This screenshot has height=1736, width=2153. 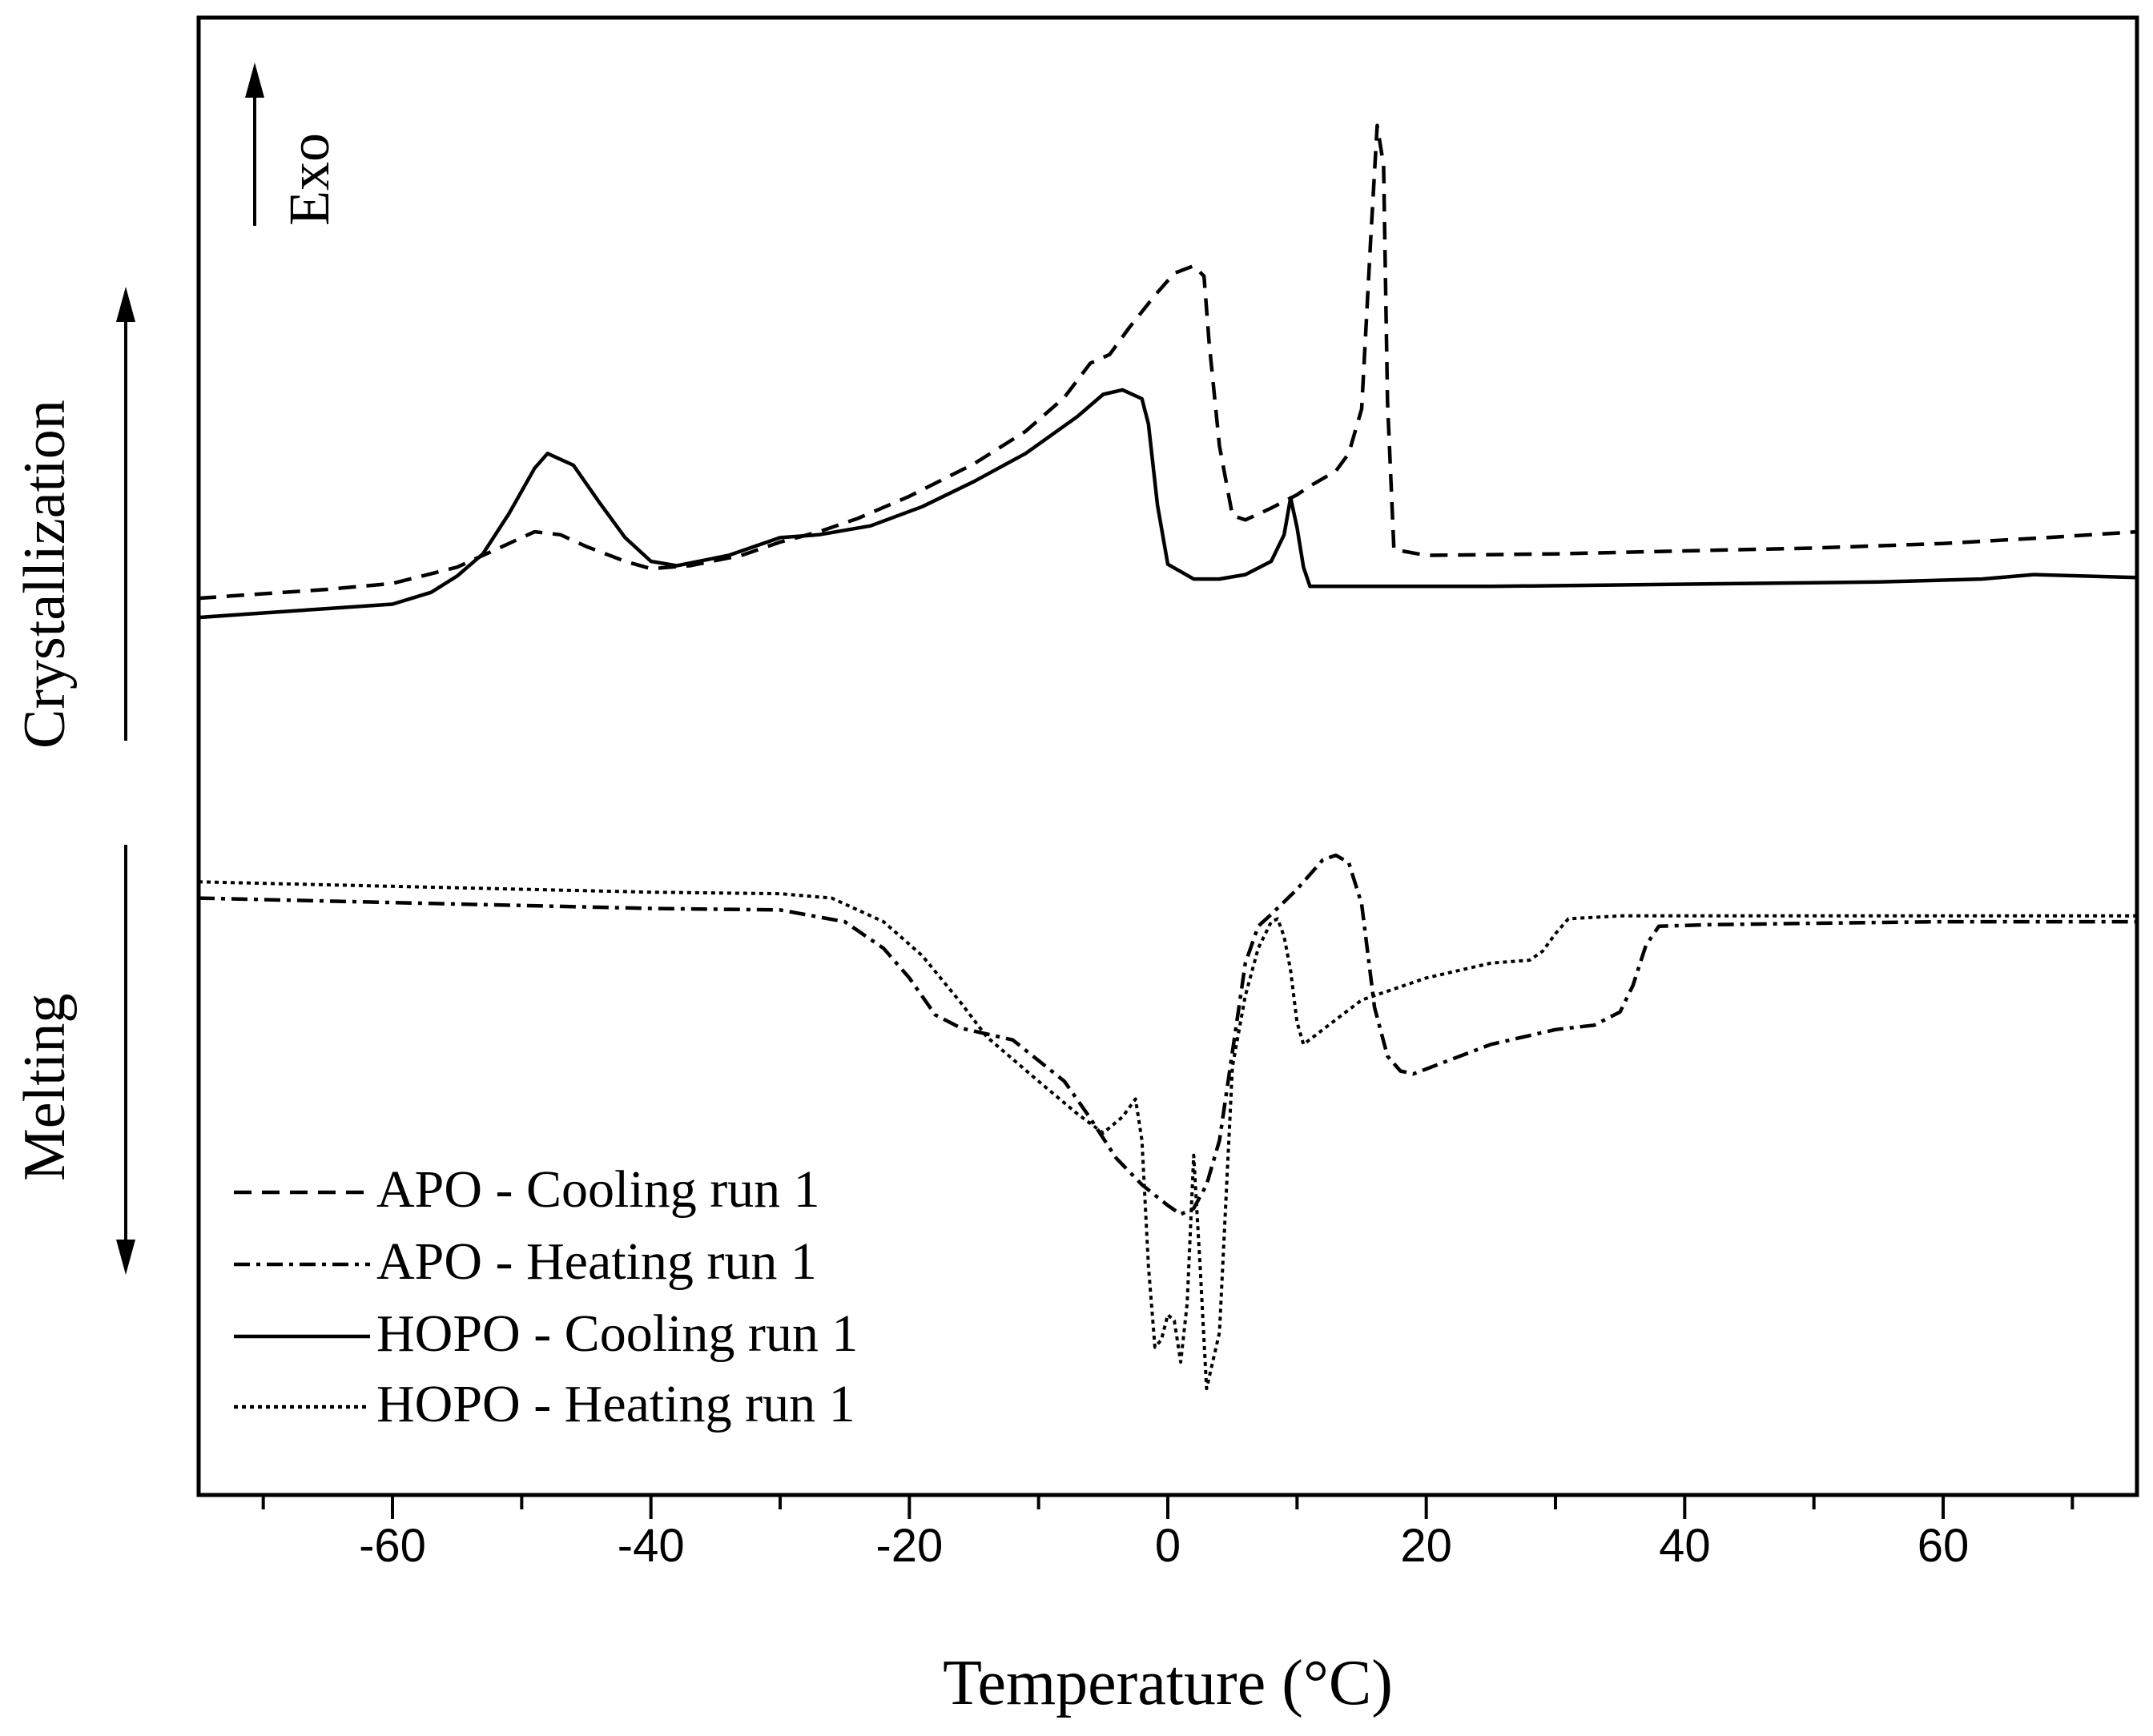 I want to click on melting-arrow-head, so click(x=125, y=1257).